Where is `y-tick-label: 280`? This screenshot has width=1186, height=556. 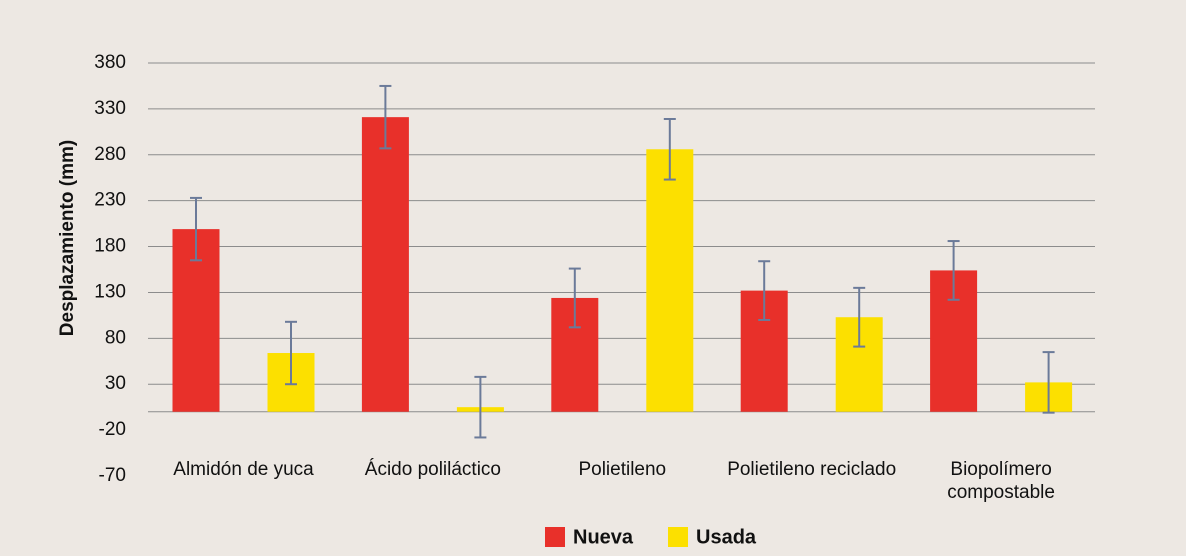
y-tick-label: 280 is located at coordinates (110, 154).